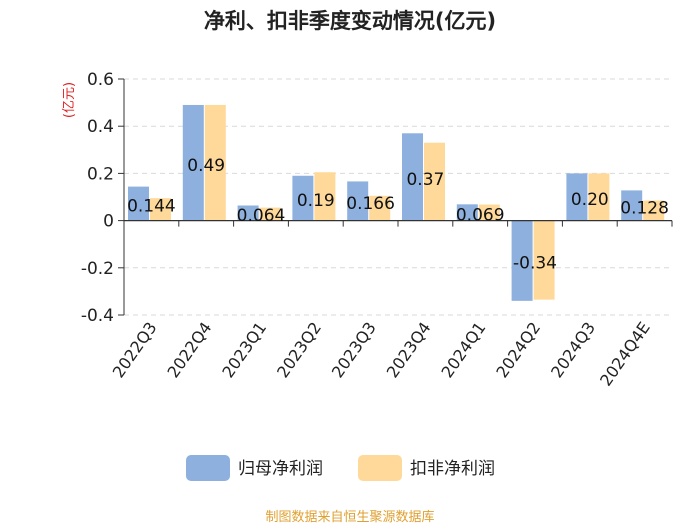  What do you see at coordinates (625, 353) in the screenshot?
I see `x-tick-label: 2024Q4E` at bounding box center [625, 353].